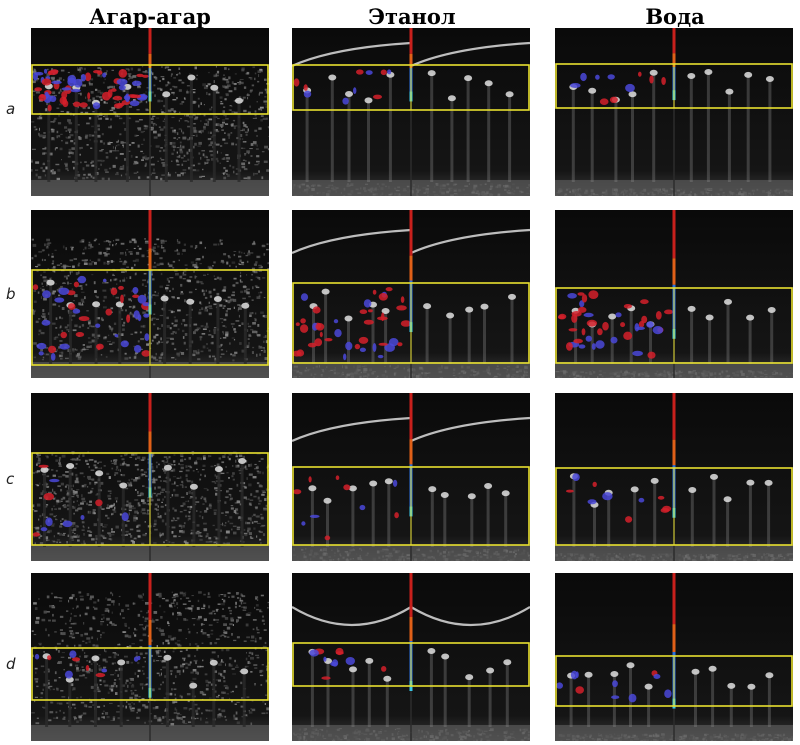 Image resolution: width=800 pixels, height=745 pixels. What do you see at coordinates (412, 16) in the screenshot?
I see `column-title-ethanol: Этанол` at bounding box center [412, 16].